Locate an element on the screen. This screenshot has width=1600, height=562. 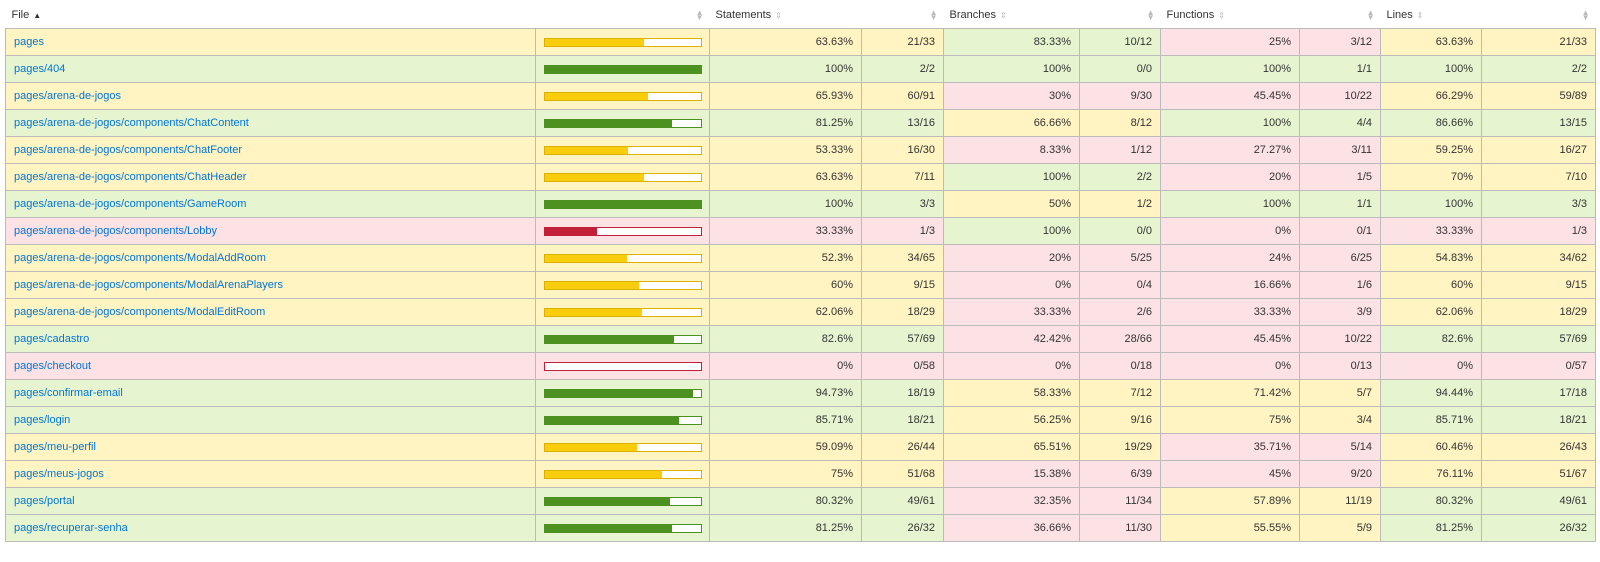
statements-pct: 33.33% is located at coordinates (785, 231).